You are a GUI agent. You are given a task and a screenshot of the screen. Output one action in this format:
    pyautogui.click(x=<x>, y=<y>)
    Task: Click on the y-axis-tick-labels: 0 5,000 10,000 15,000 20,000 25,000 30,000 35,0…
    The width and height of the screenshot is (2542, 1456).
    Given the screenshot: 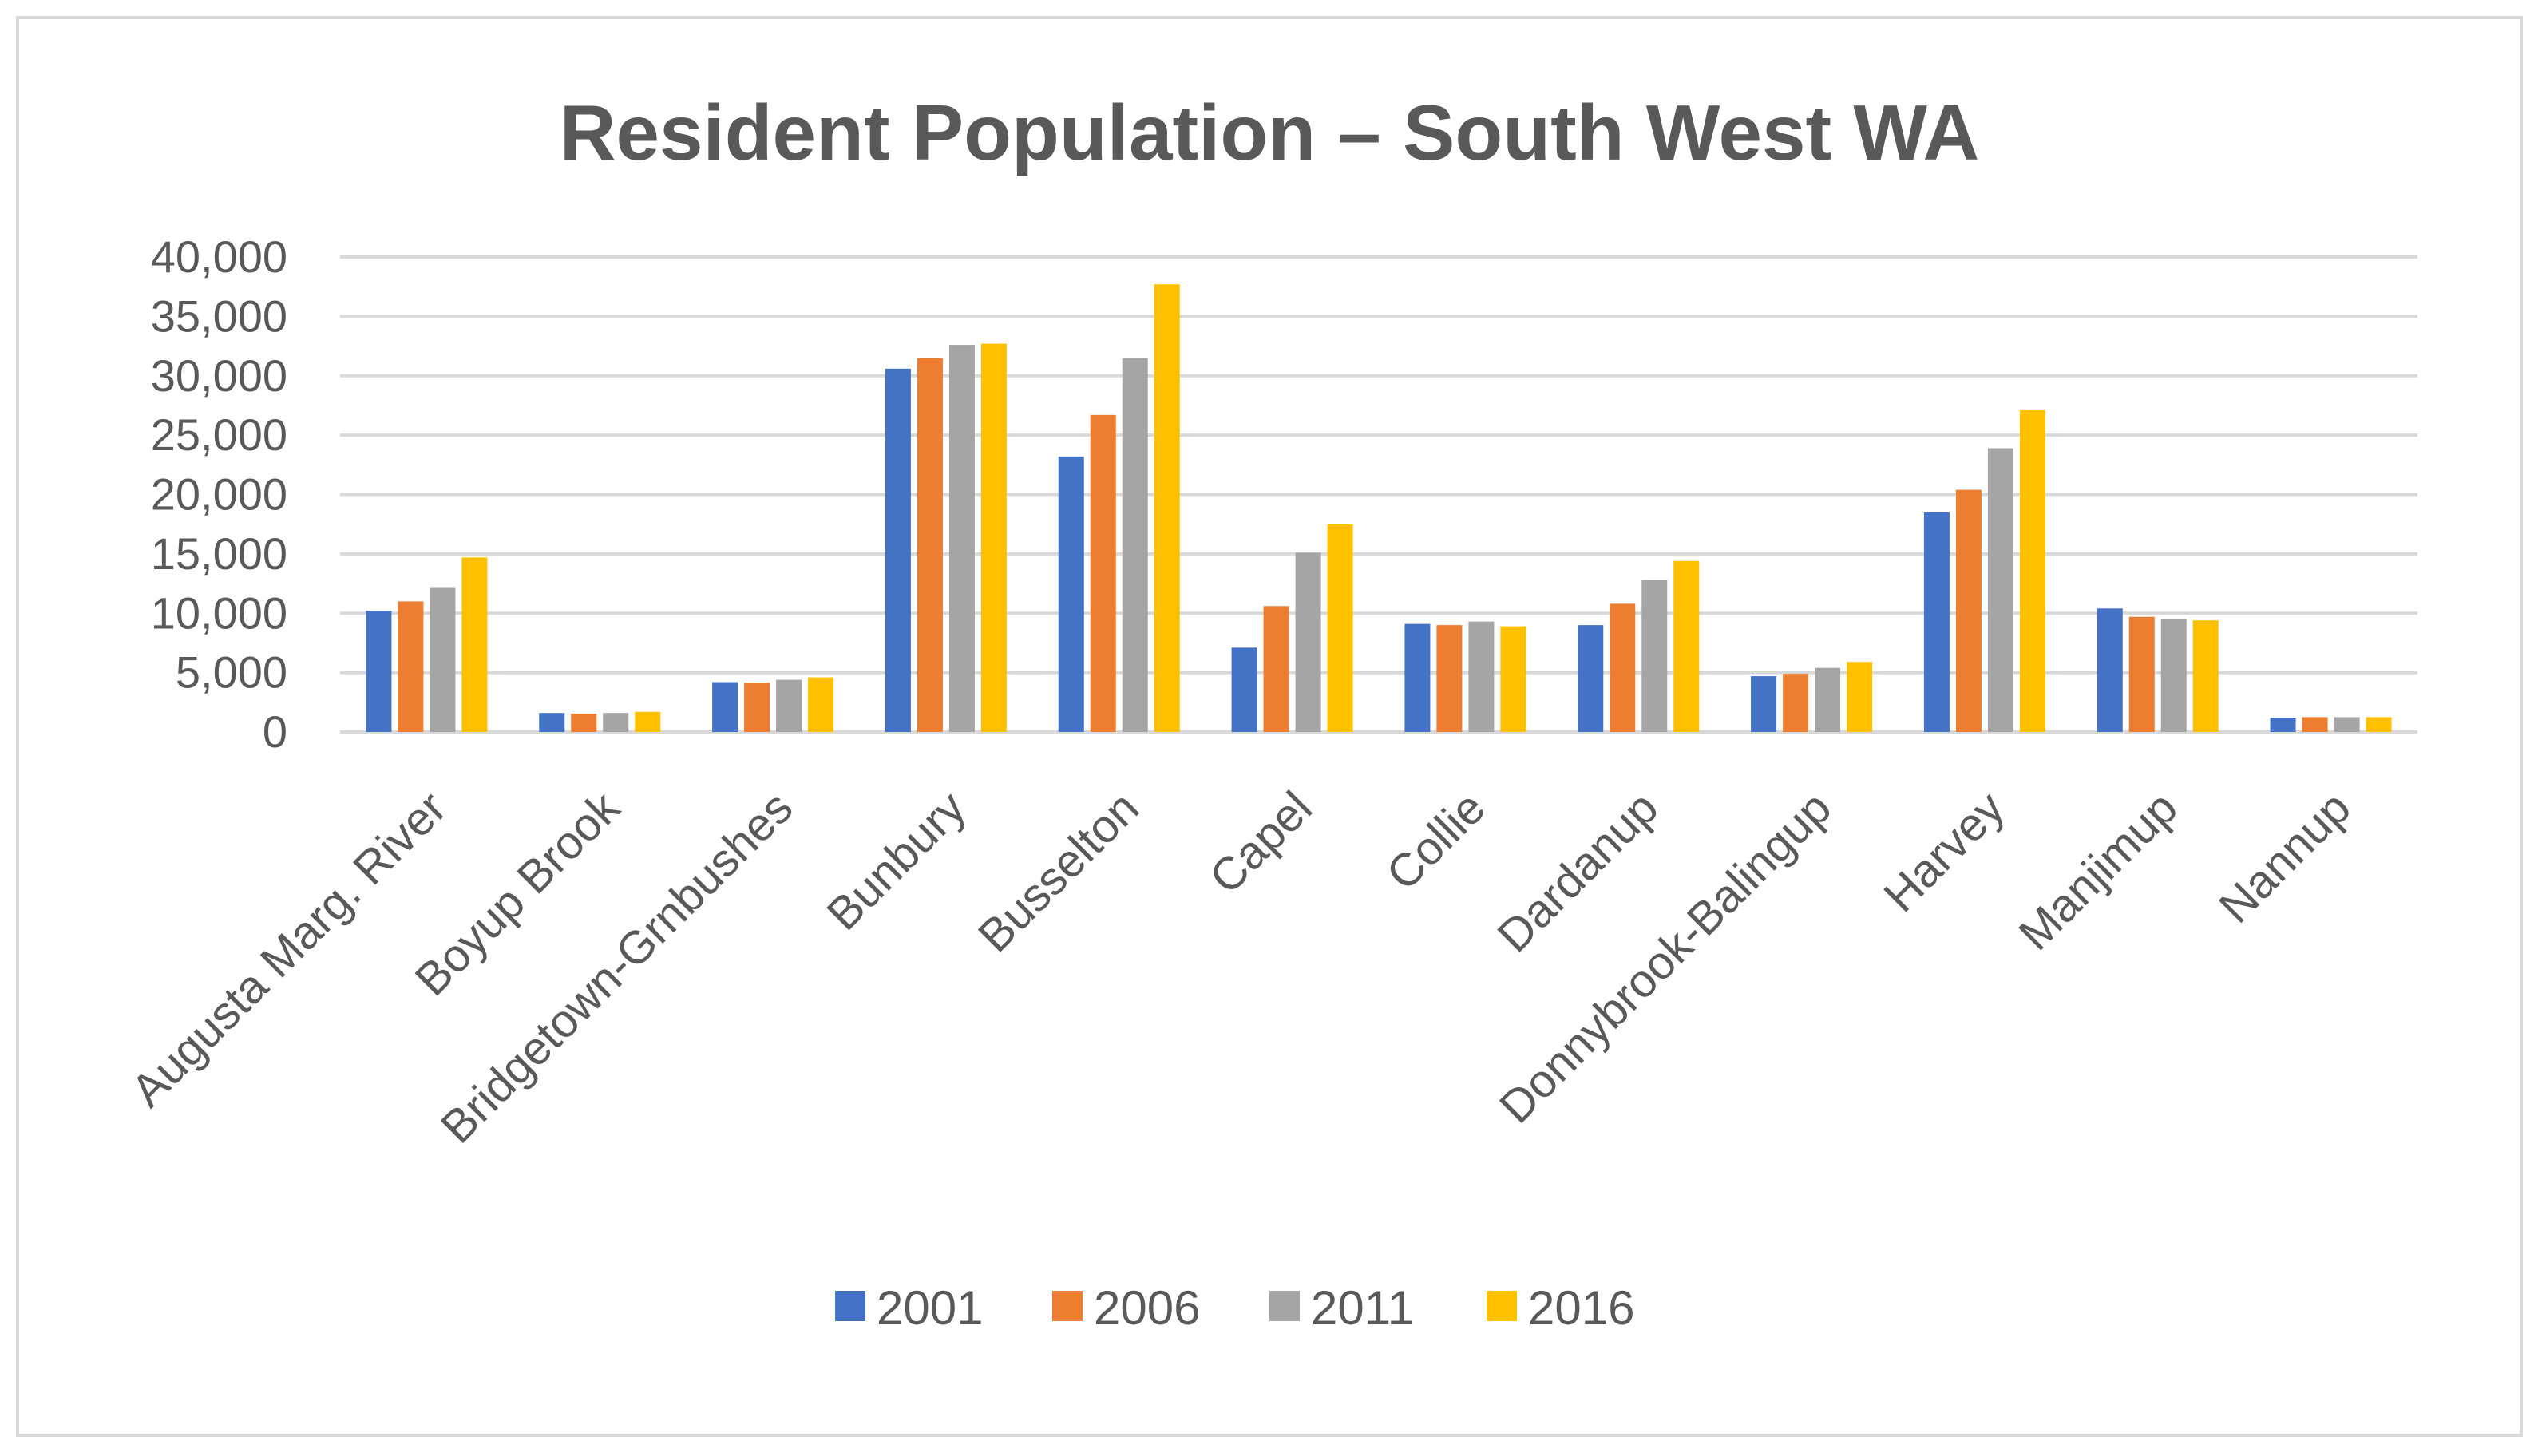 What is the action you would take?
    pyautogui.click(x=219, y=494)
    